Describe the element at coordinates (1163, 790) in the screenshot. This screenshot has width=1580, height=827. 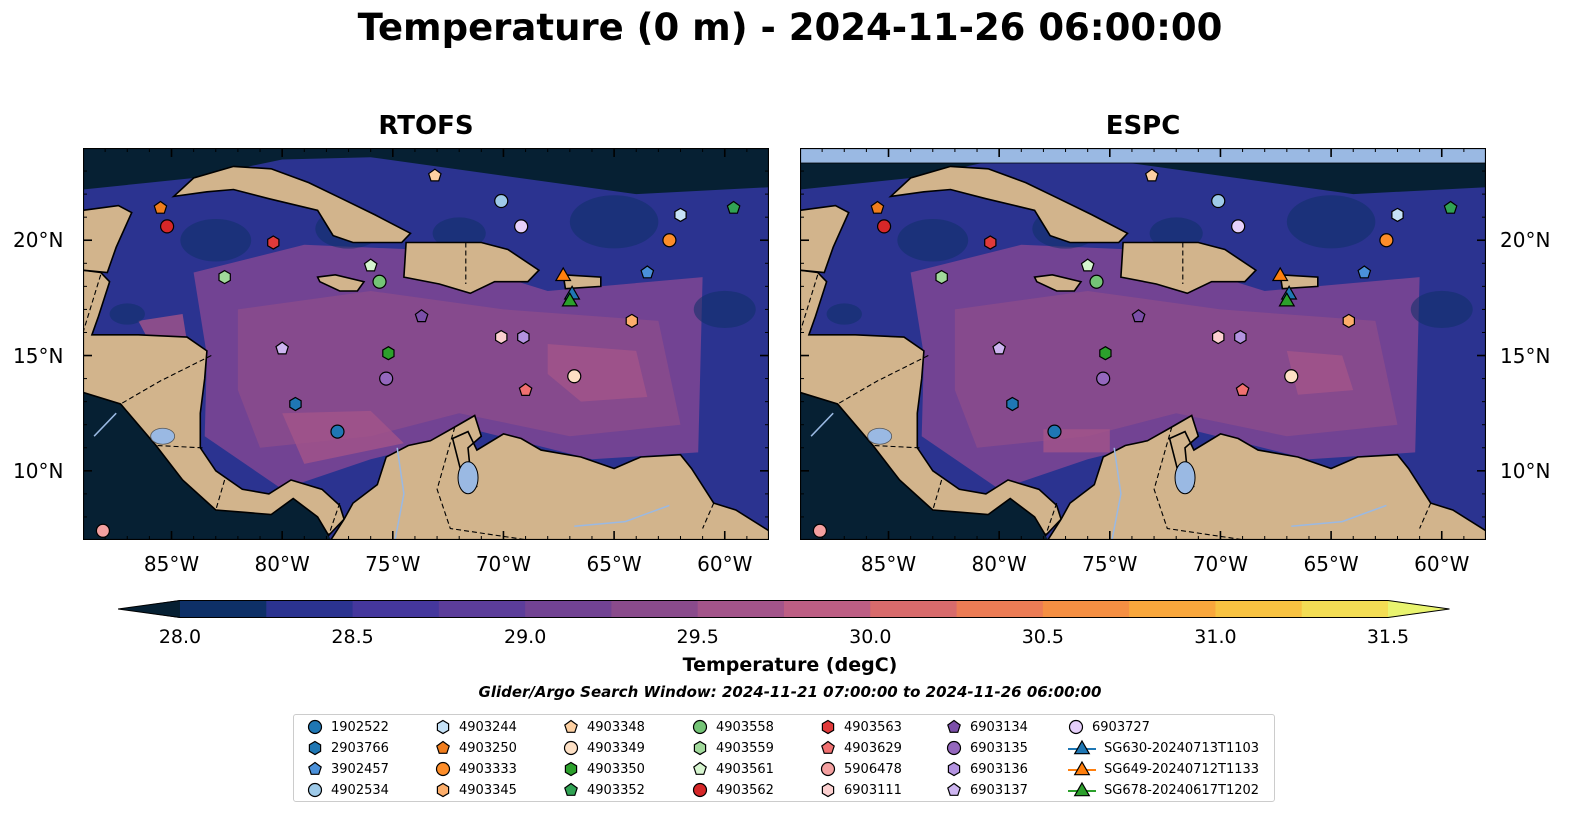
I see `legend-item: SG678-20240617T1202` at that location.